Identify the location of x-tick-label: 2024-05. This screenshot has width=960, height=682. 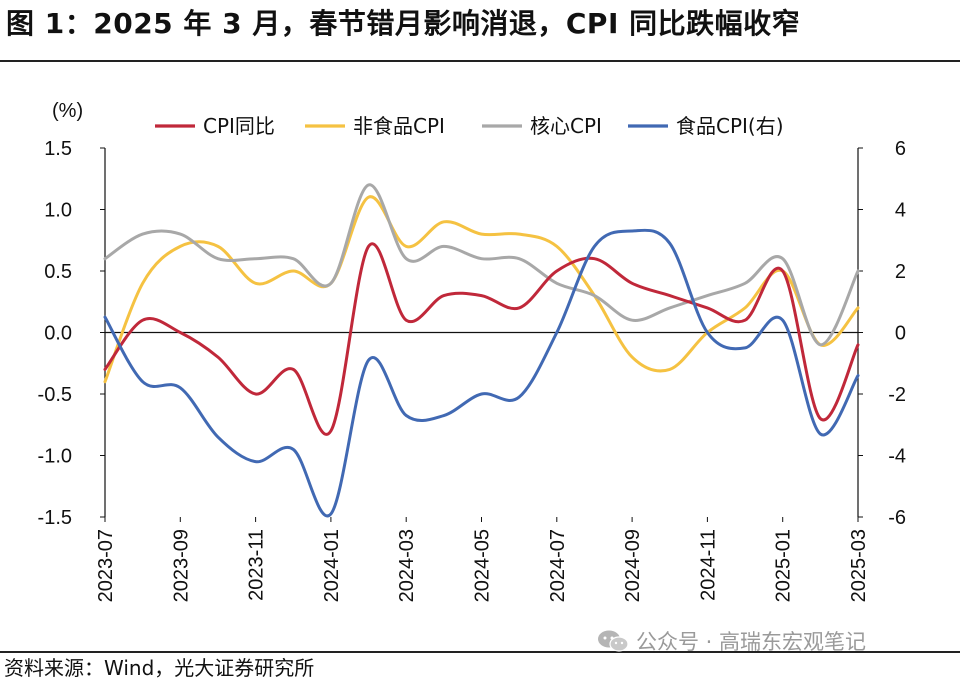
(483, 565).